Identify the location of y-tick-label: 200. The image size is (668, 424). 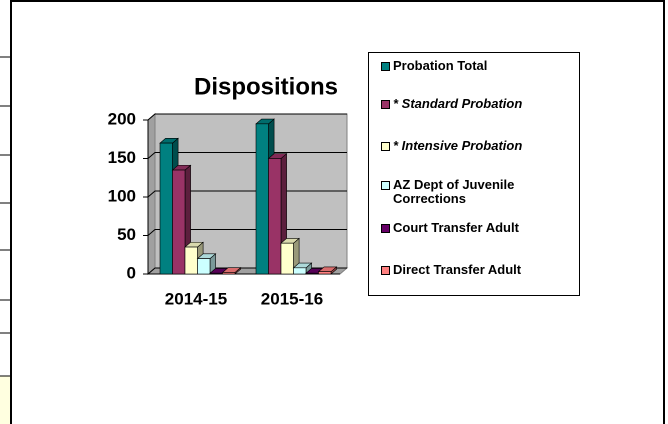
(122, 118).